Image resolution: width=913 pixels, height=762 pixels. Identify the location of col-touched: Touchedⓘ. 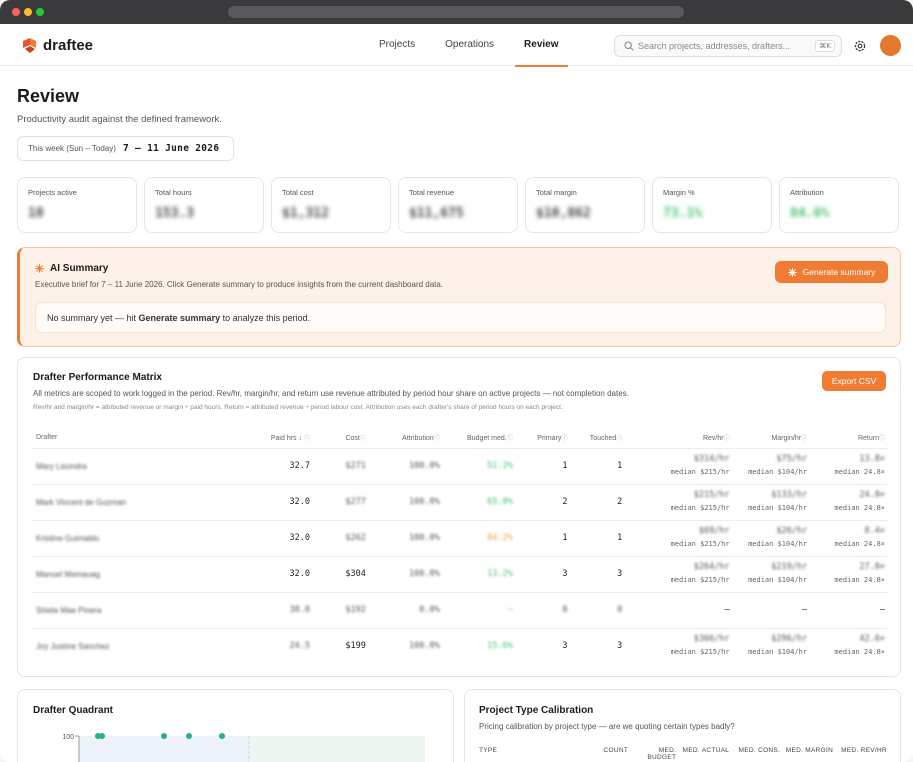
(598, 438).